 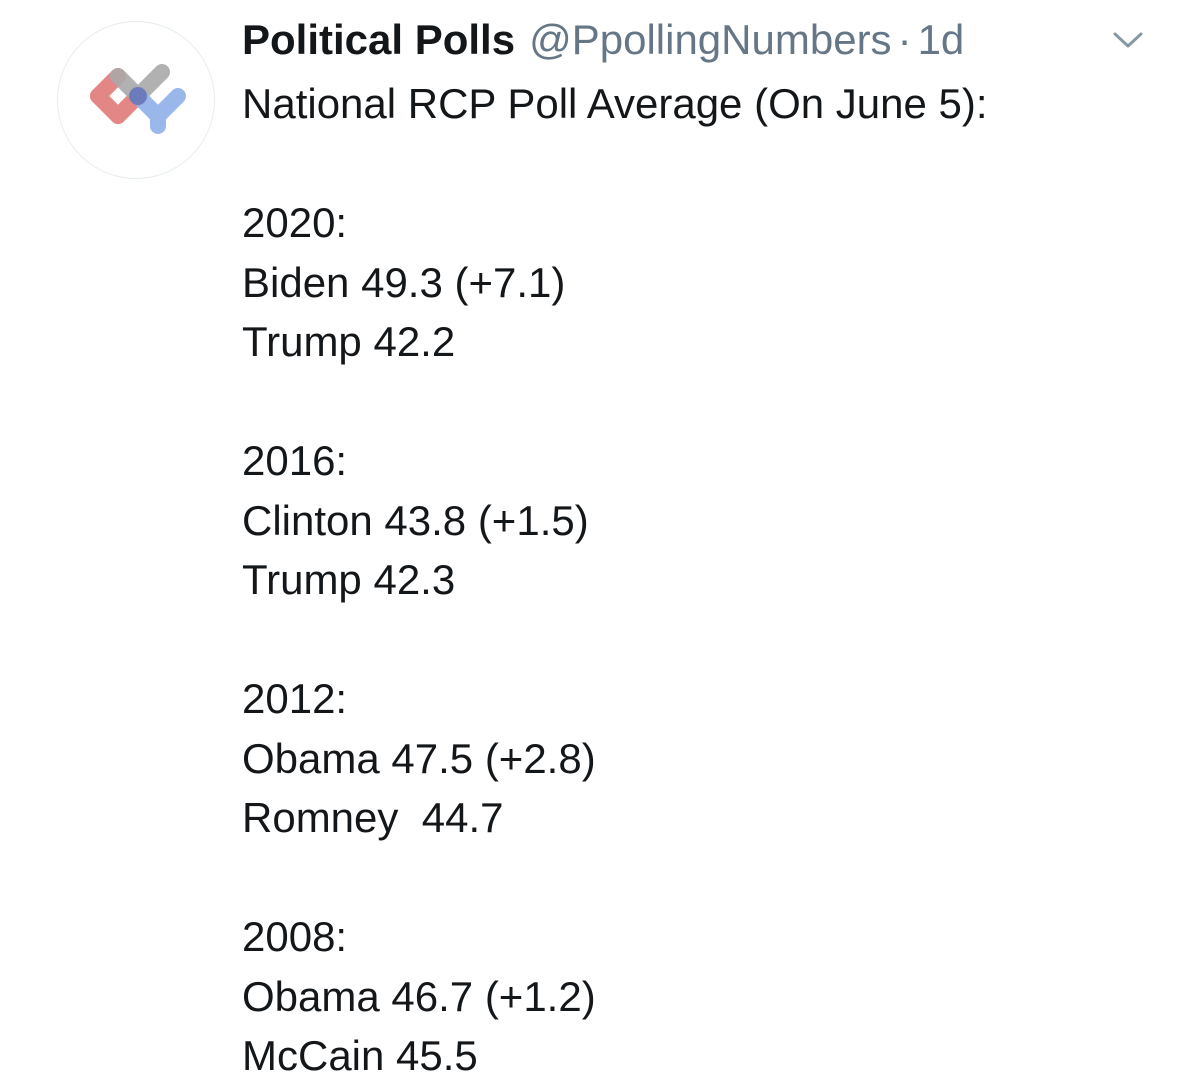 I want to click on poll-result-line: Trump 42.3, so click(x=349, y=579).